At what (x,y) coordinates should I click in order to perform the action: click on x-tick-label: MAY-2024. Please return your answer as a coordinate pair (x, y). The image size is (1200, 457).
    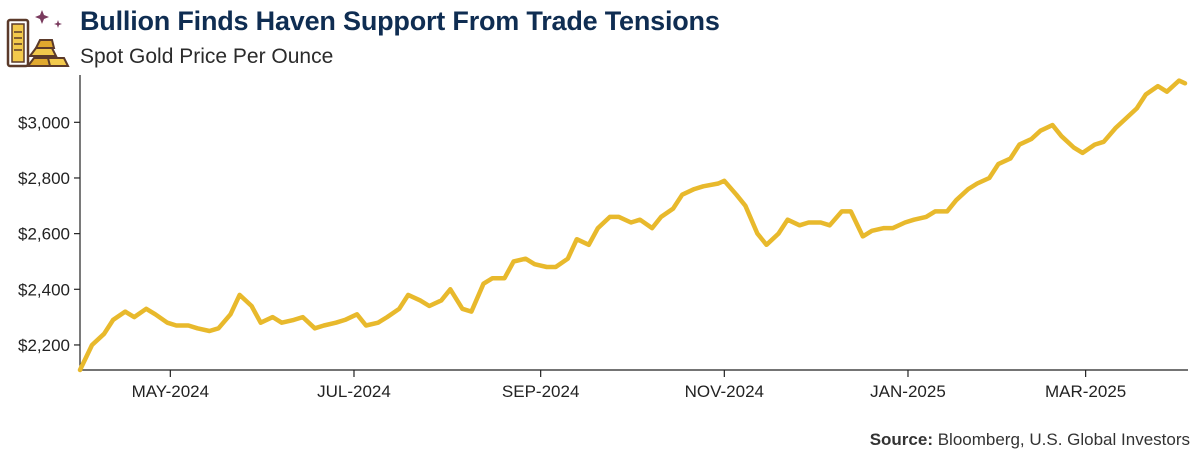
    Looking at the image, I should click on (171, 391).